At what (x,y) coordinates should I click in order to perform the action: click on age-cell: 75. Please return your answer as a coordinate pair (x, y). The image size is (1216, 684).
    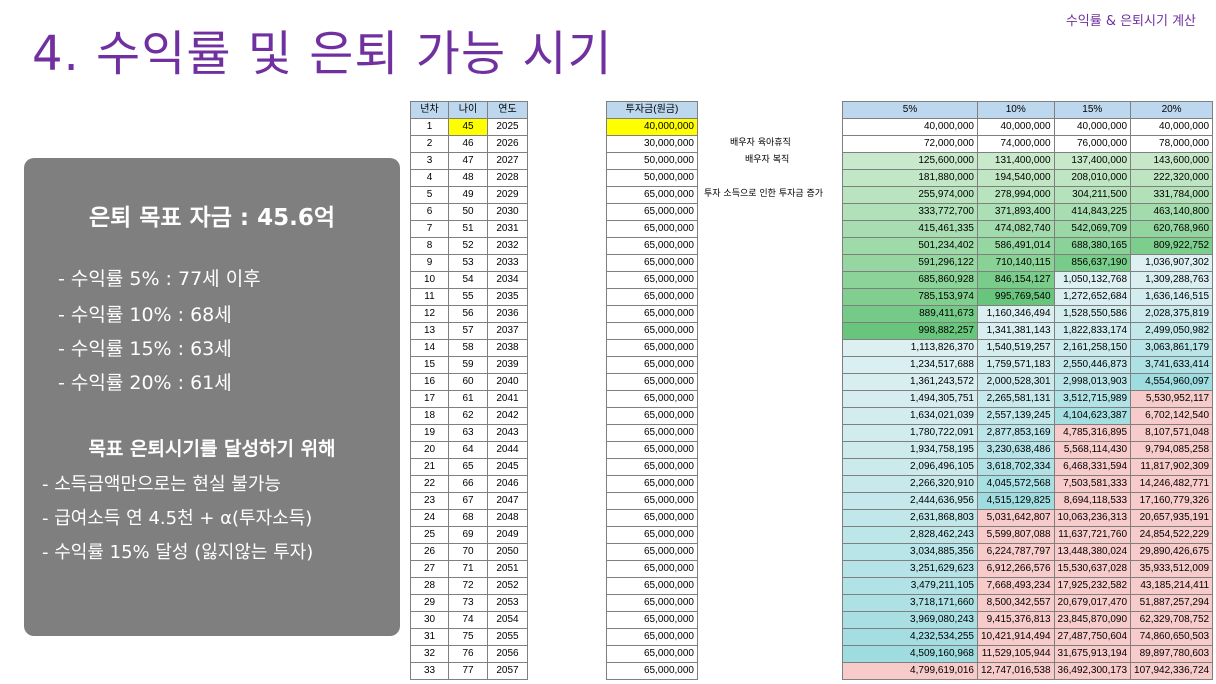
    Looking at the image, I should click on (468, 637).